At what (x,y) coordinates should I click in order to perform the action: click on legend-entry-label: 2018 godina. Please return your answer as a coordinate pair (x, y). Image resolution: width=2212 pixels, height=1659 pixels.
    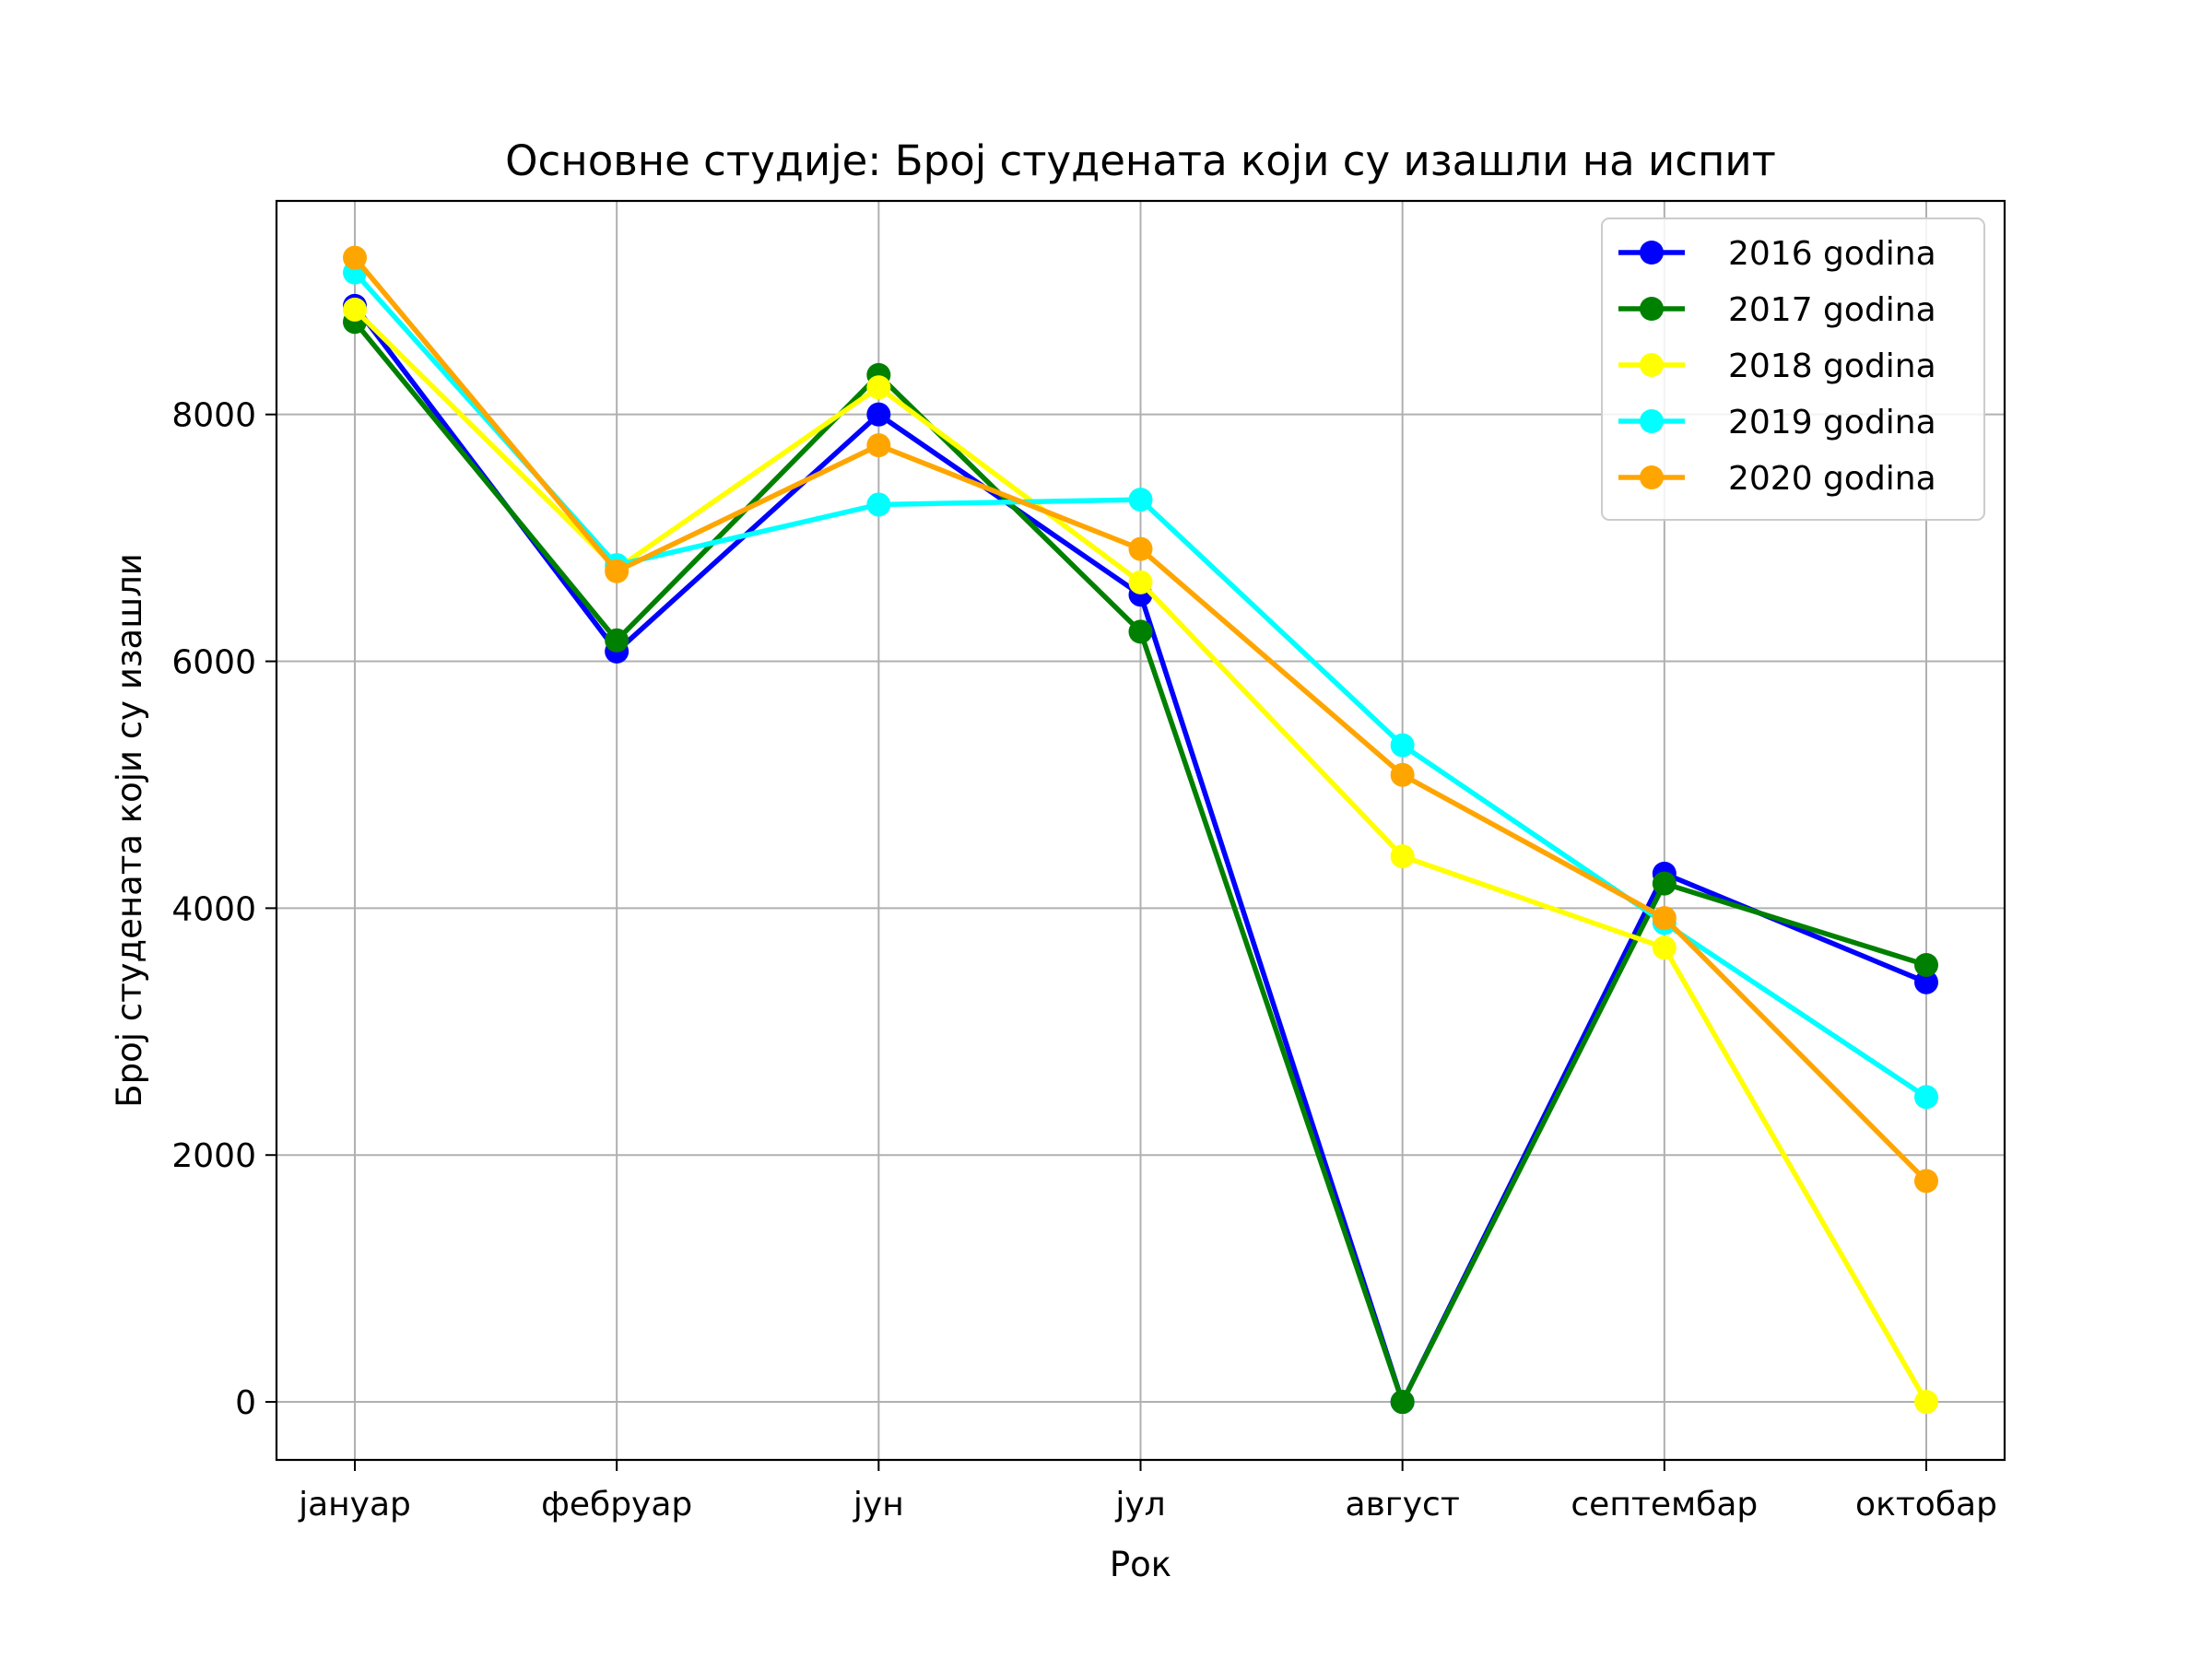
    Looking at the image, I should click on (1832, 366).